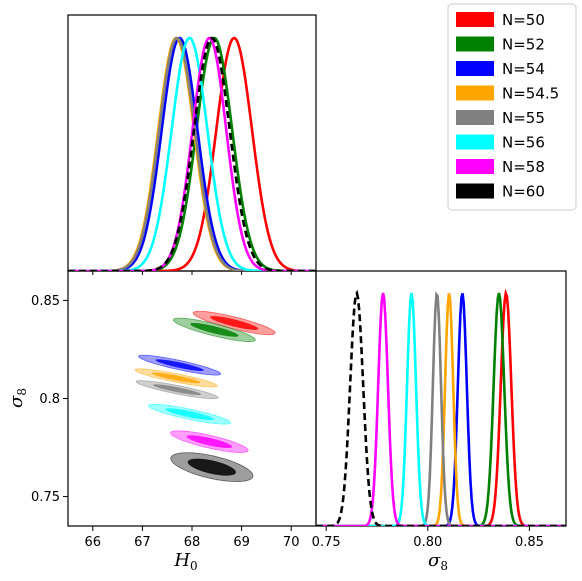 The width and height of the screenshot is (582, 581). I want to click on x-tick-label-sigma8: 0.80, so click(427, 542).